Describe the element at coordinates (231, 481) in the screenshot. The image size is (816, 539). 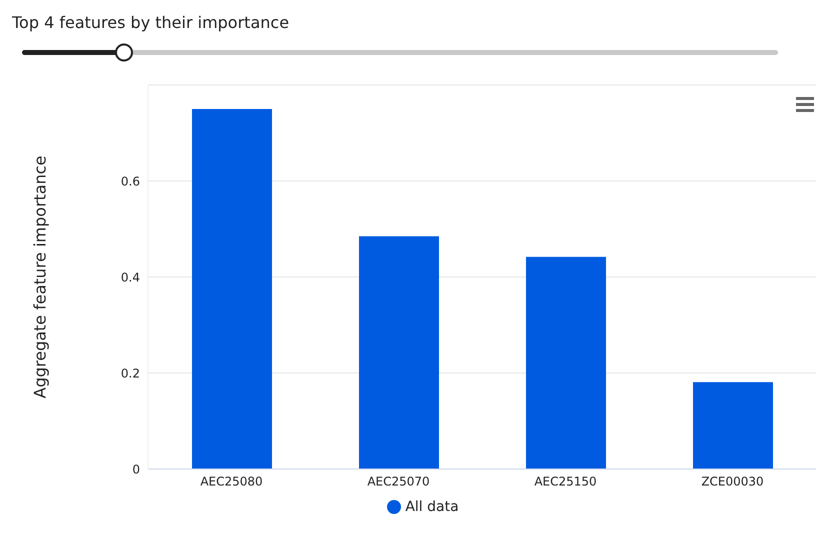
I see `x-tick-label: AEC25080` at that location.